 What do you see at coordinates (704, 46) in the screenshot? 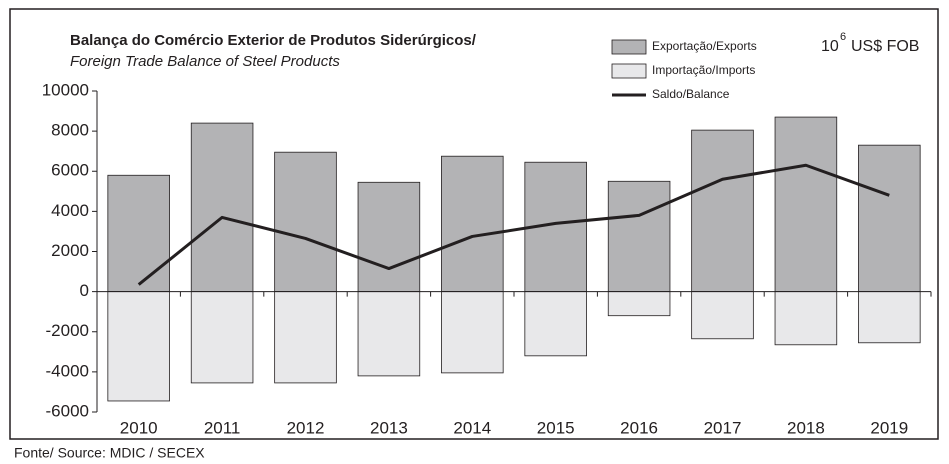
I see `legend-label: Exportação/Exports` at bounding box center [704, 46].